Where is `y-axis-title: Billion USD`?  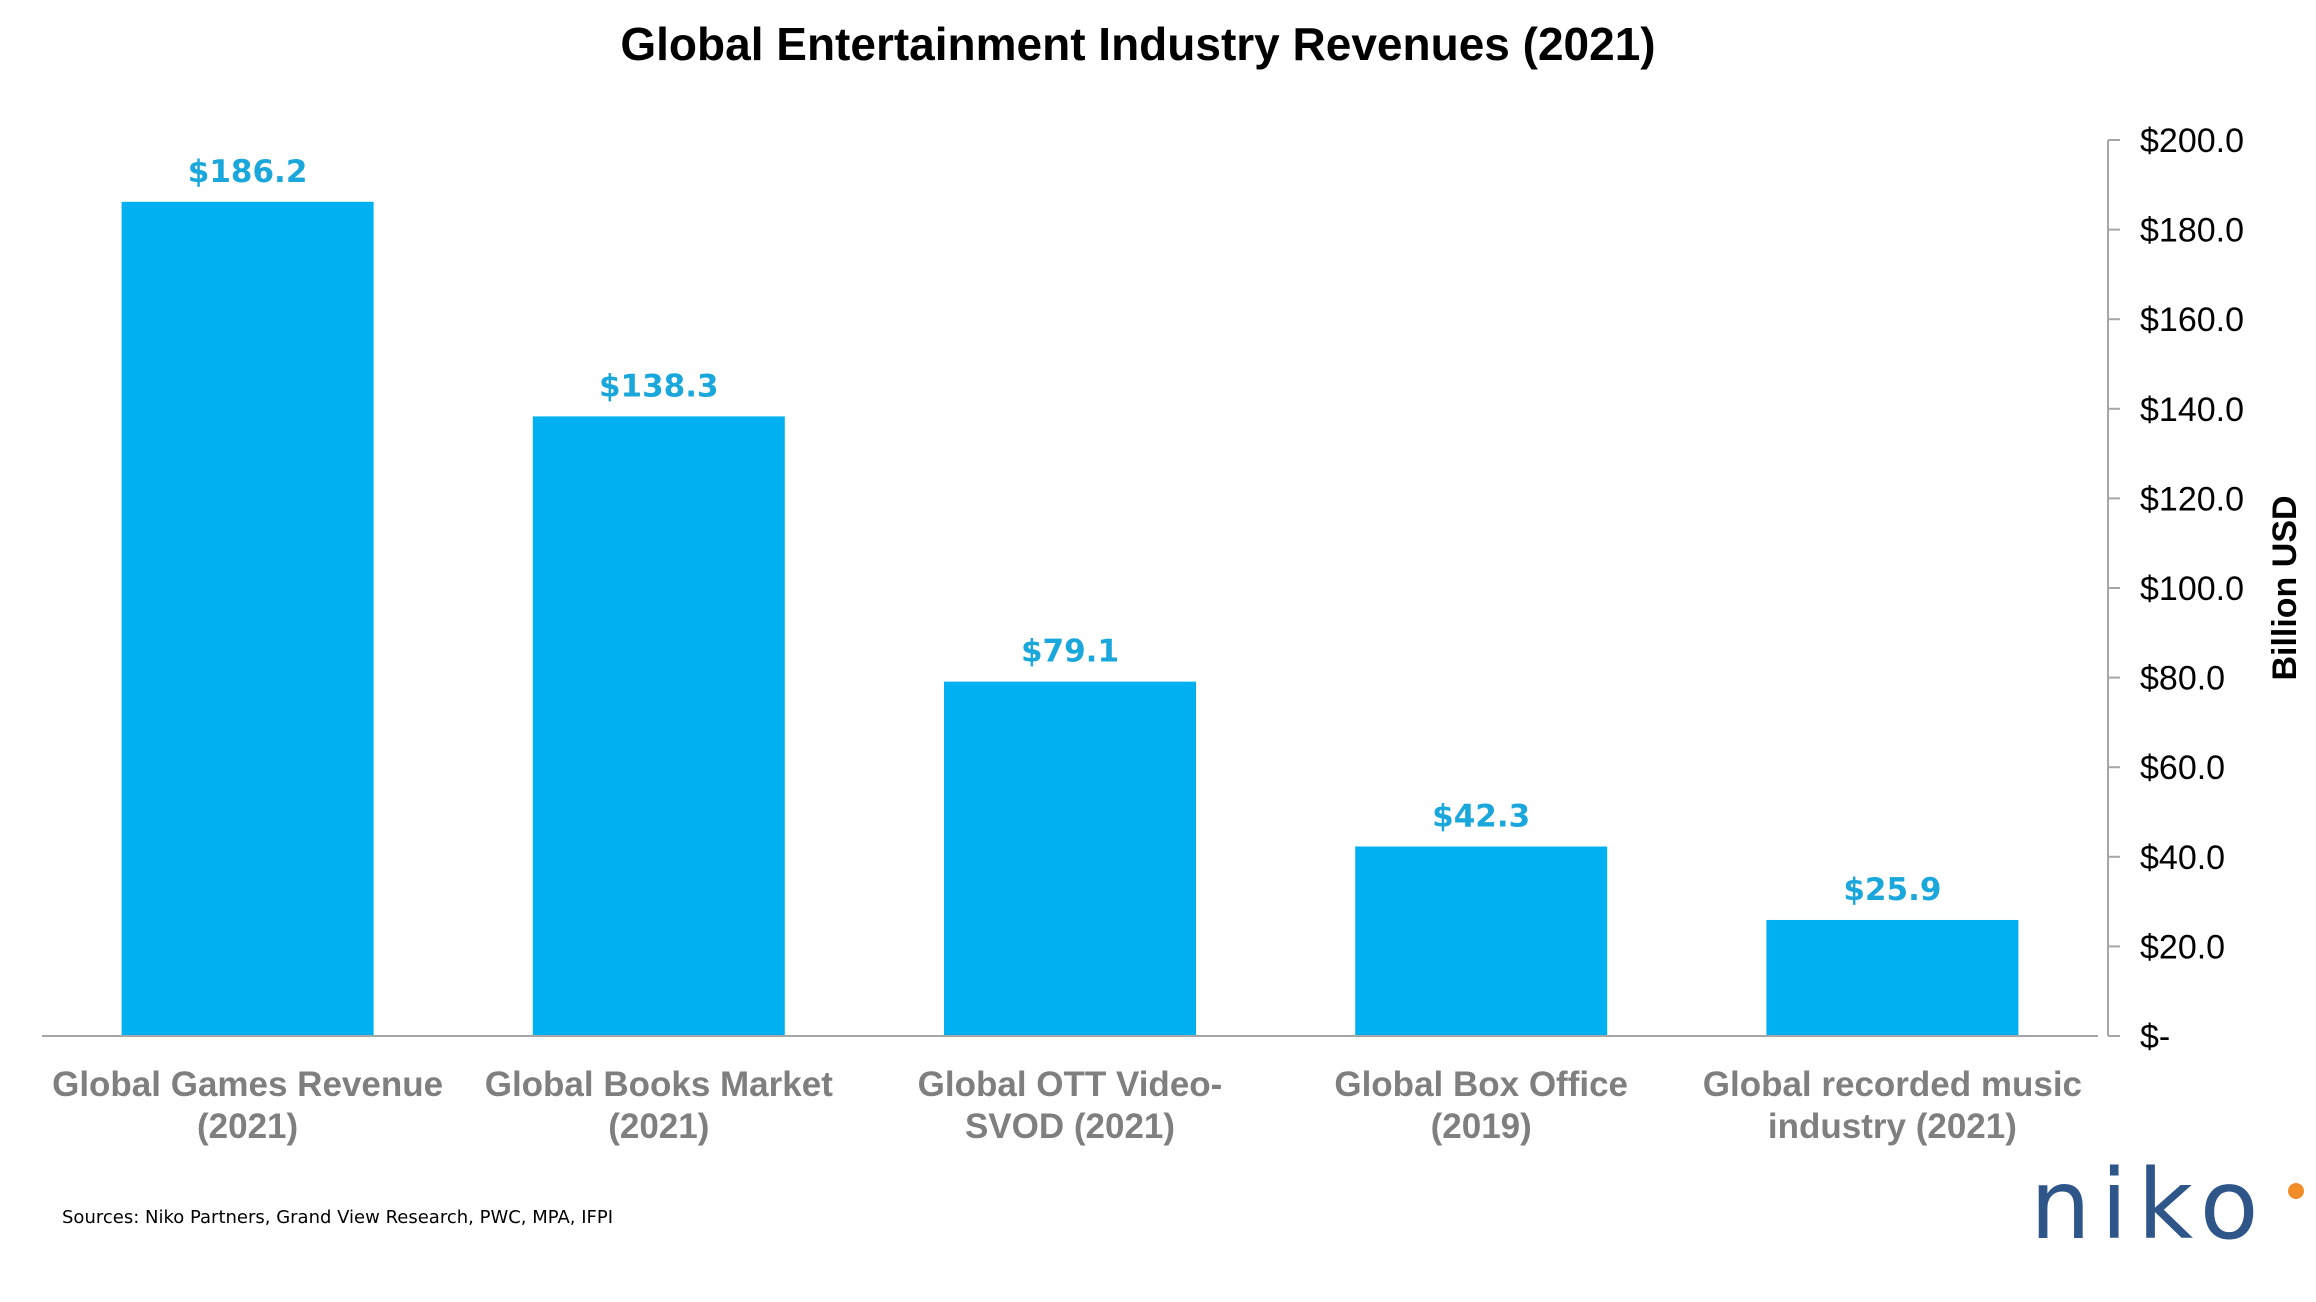 y-axis-title: Billion USD is located at coordinates (2285, 587).